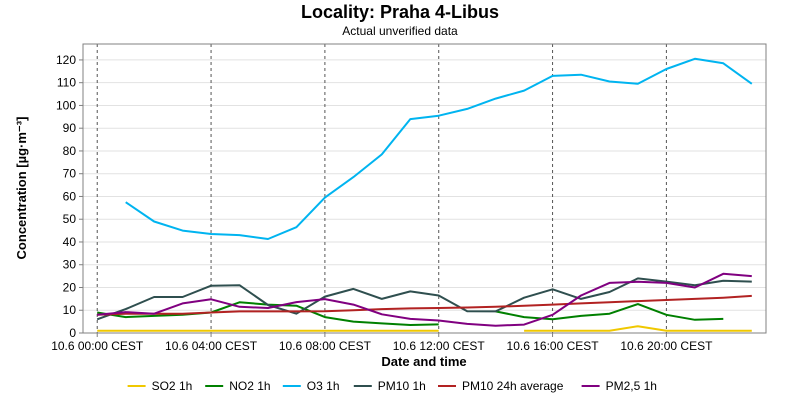 Image resolution: width=800 pixels, height=400 pixels. What do you see at coordinates (323, 386) in the screenshot?
I see `legend-label-o3-1h: O3 1h` at bounding box center [323, 386].